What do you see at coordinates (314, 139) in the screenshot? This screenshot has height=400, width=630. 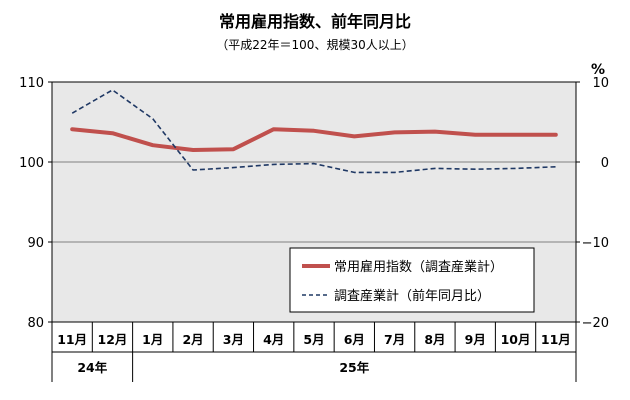 I see `series-line-index` at bounding box center [314, 139].